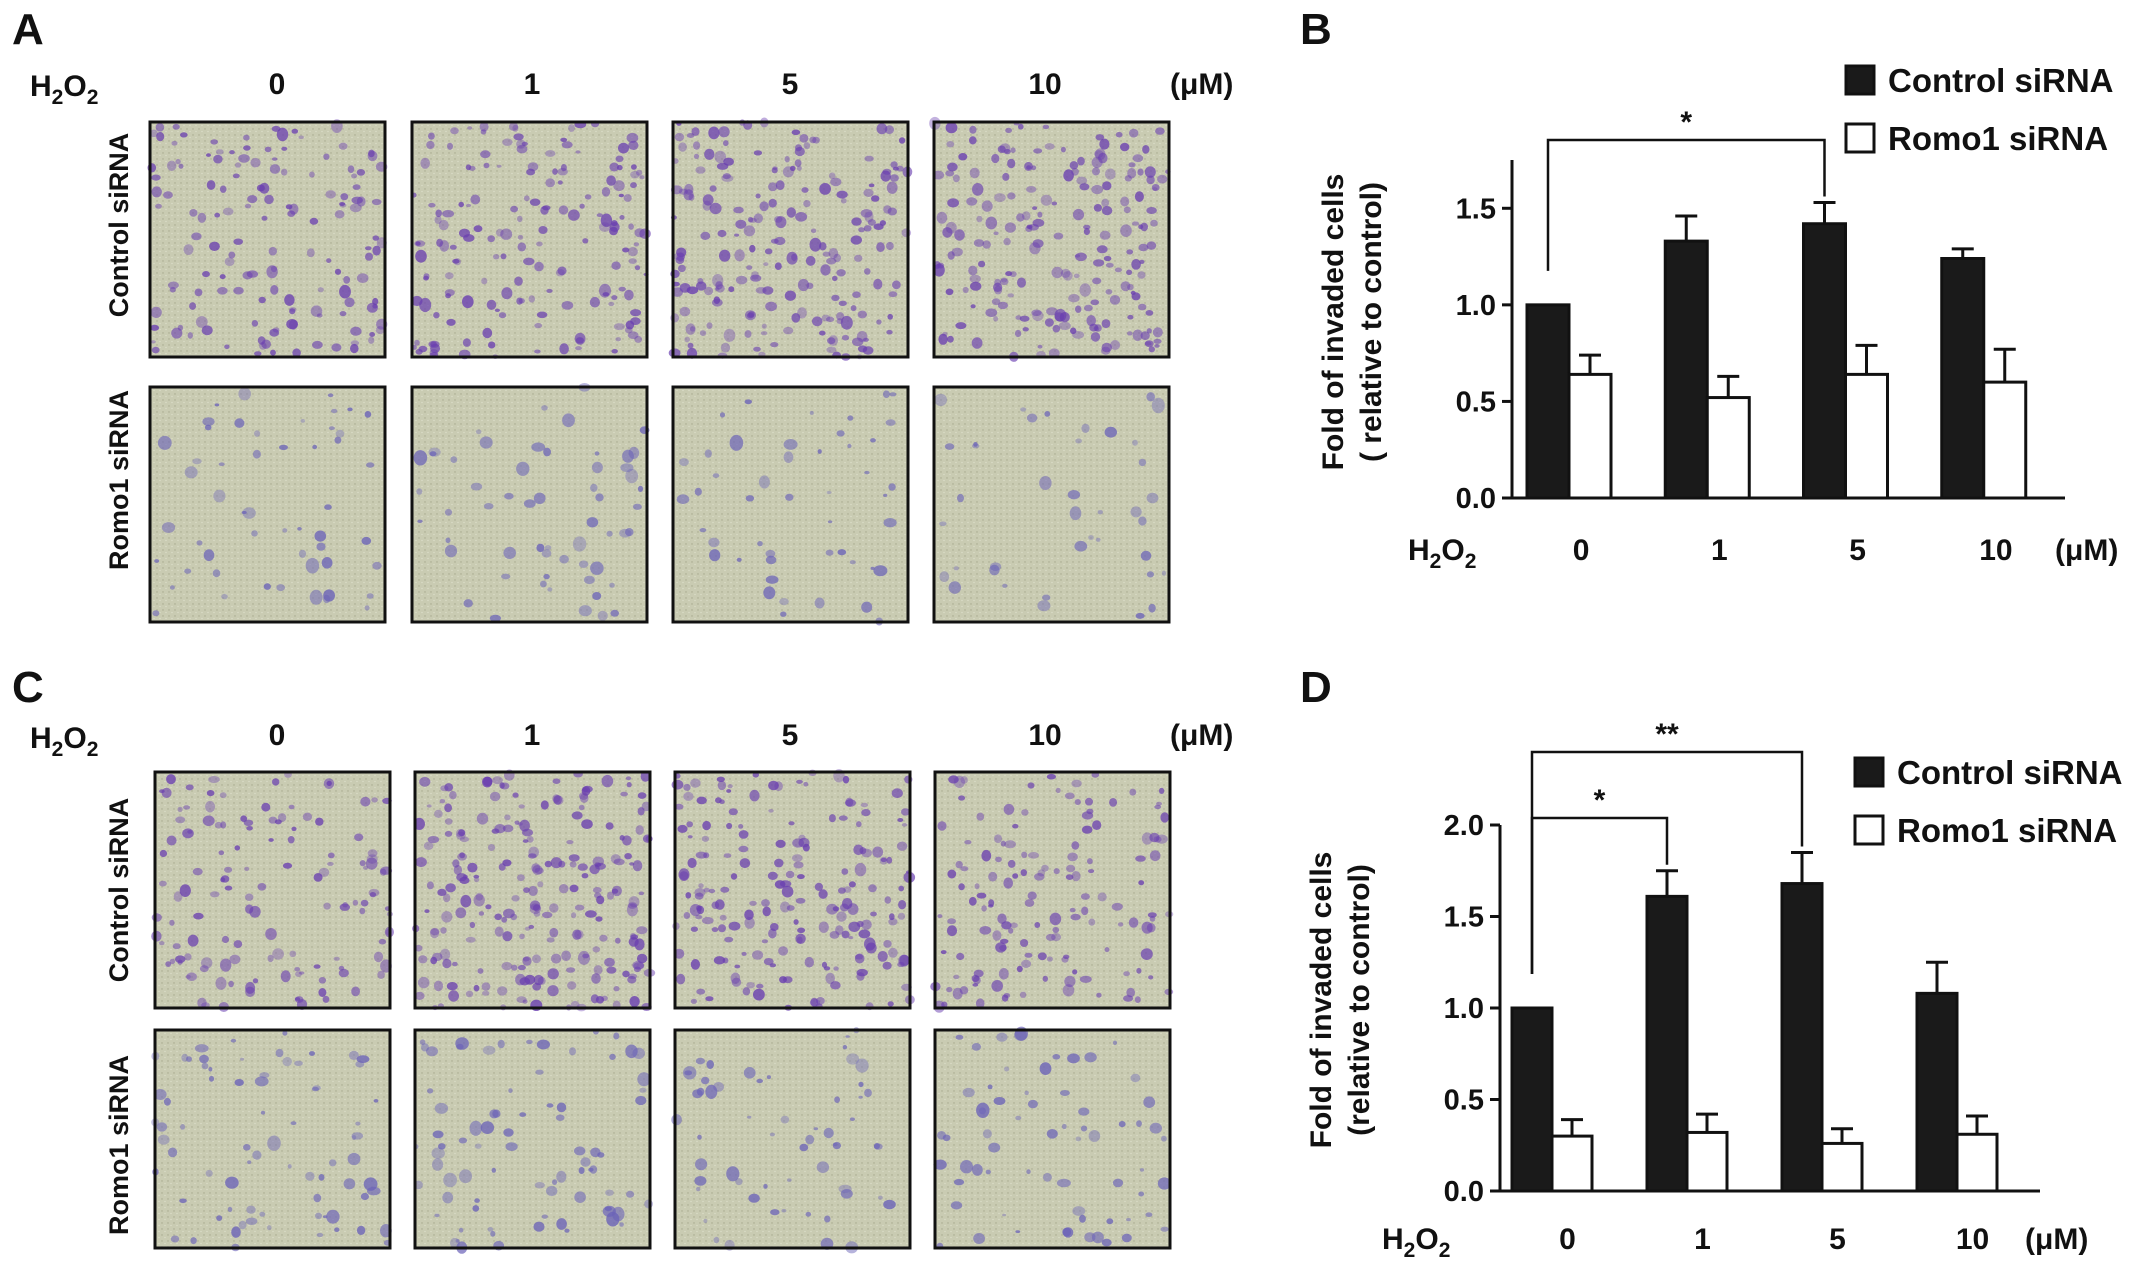 This screenshot has height=1279, width=2150. What do you see at coordinates (119, 890) in the screenshot?
I see `row-label-control: Control siRNA` at bounding box center [119, 890].